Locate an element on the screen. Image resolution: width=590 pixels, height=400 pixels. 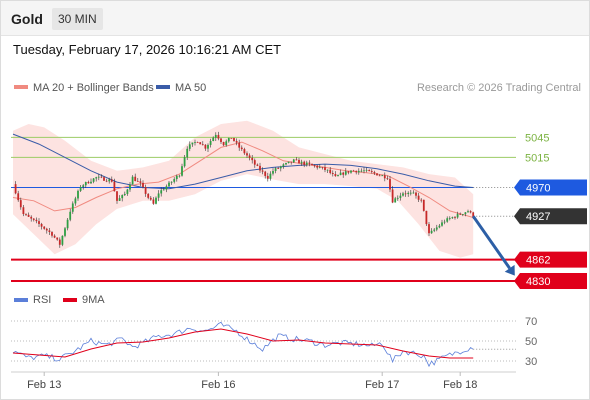
forecast-arrow-shaft is located at coordinates (491, 242).